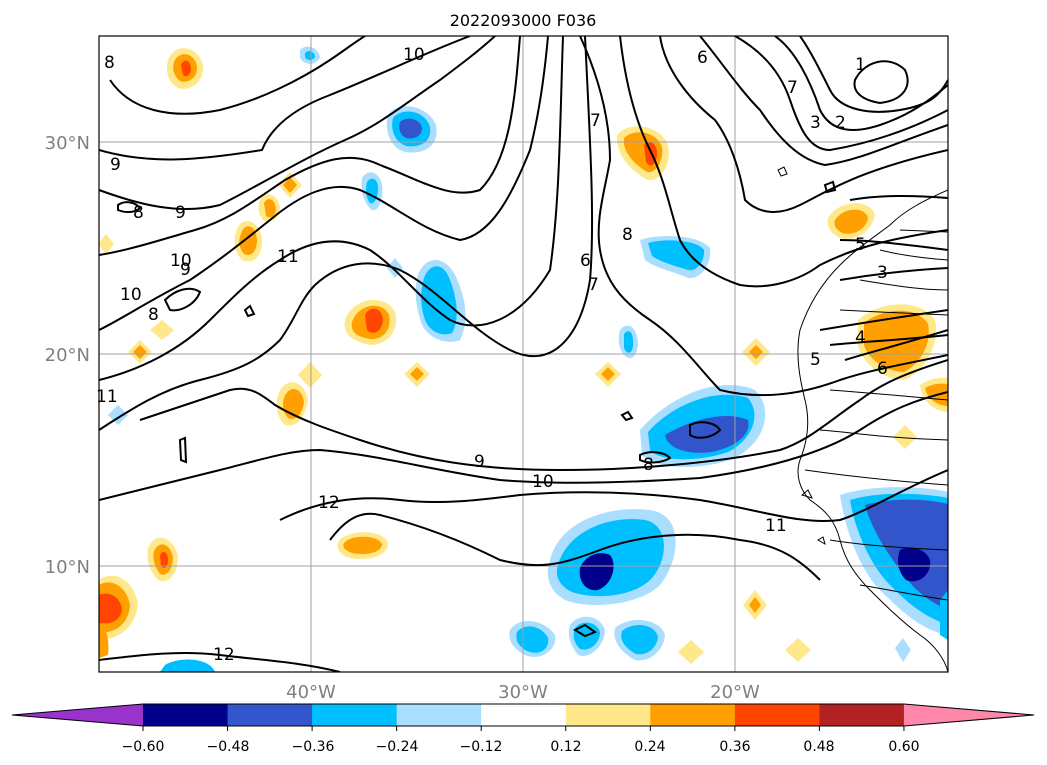 This screenshot has width=1047, height=765. Describe the element at coordinates (67, 143) in the screenshot. I see `lat-label-30n: 30°N` at that location.